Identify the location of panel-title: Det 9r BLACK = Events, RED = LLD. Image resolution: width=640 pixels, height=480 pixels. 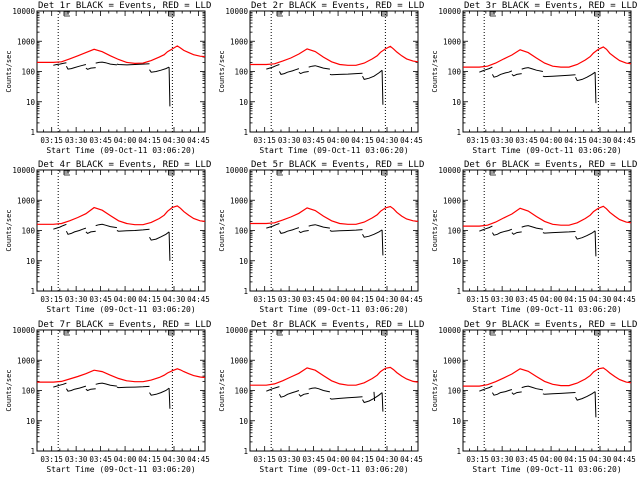
(550, 325).